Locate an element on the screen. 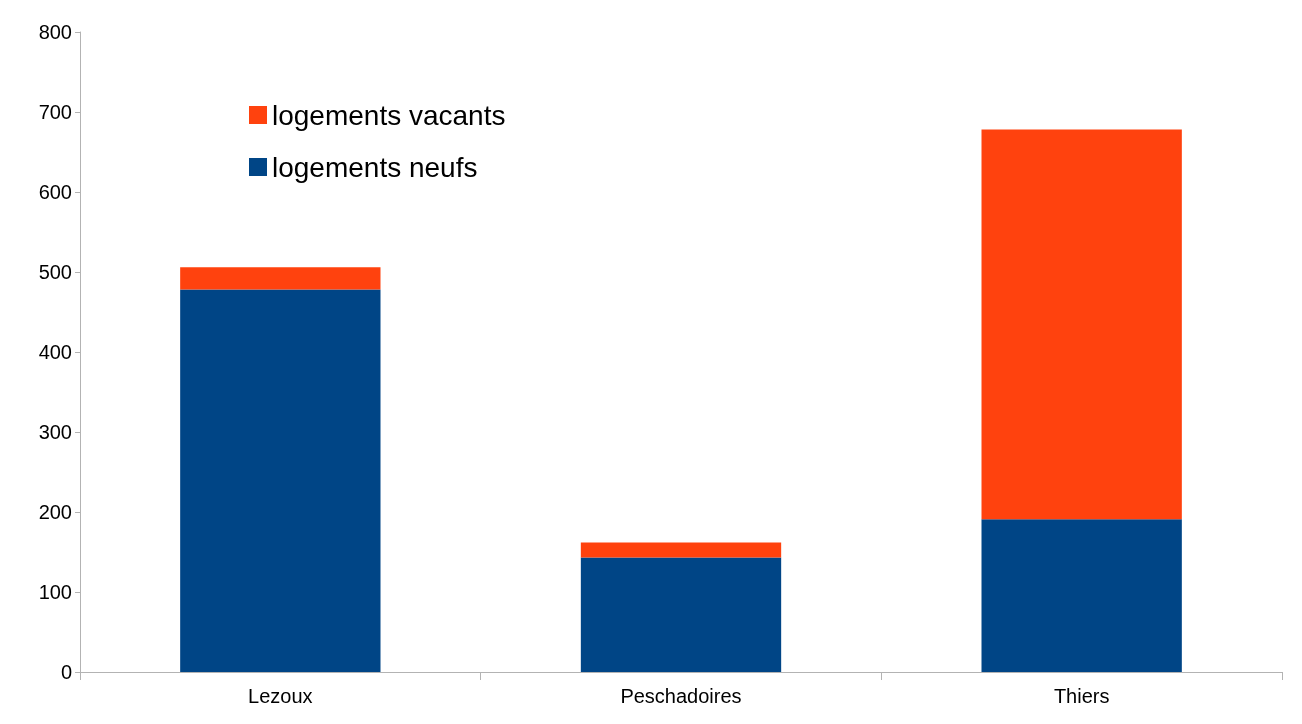 Image resolution: width=1302 pixels, height=724 pixels. y-tick-label: 700 is located at coordinates (55, 112).